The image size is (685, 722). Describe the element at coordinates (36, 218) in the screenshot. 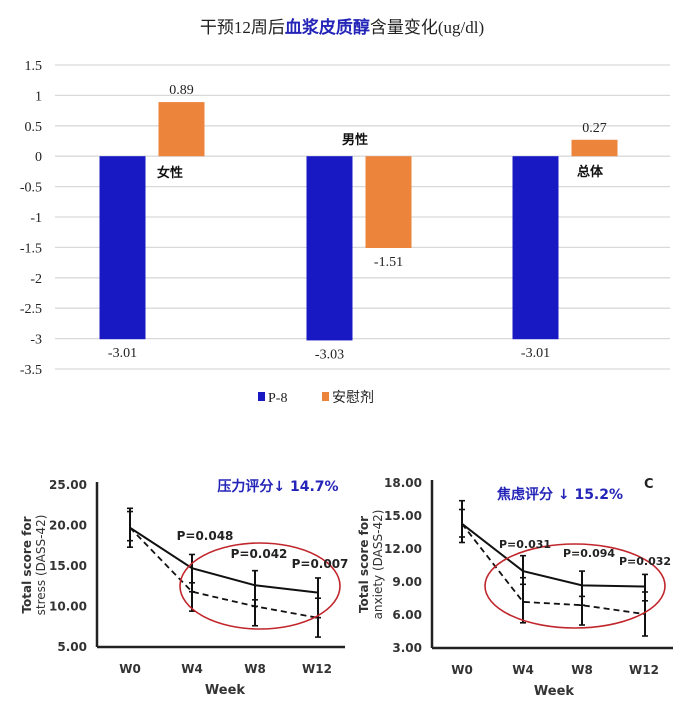

I see `y-tick-label: -1` at that location.